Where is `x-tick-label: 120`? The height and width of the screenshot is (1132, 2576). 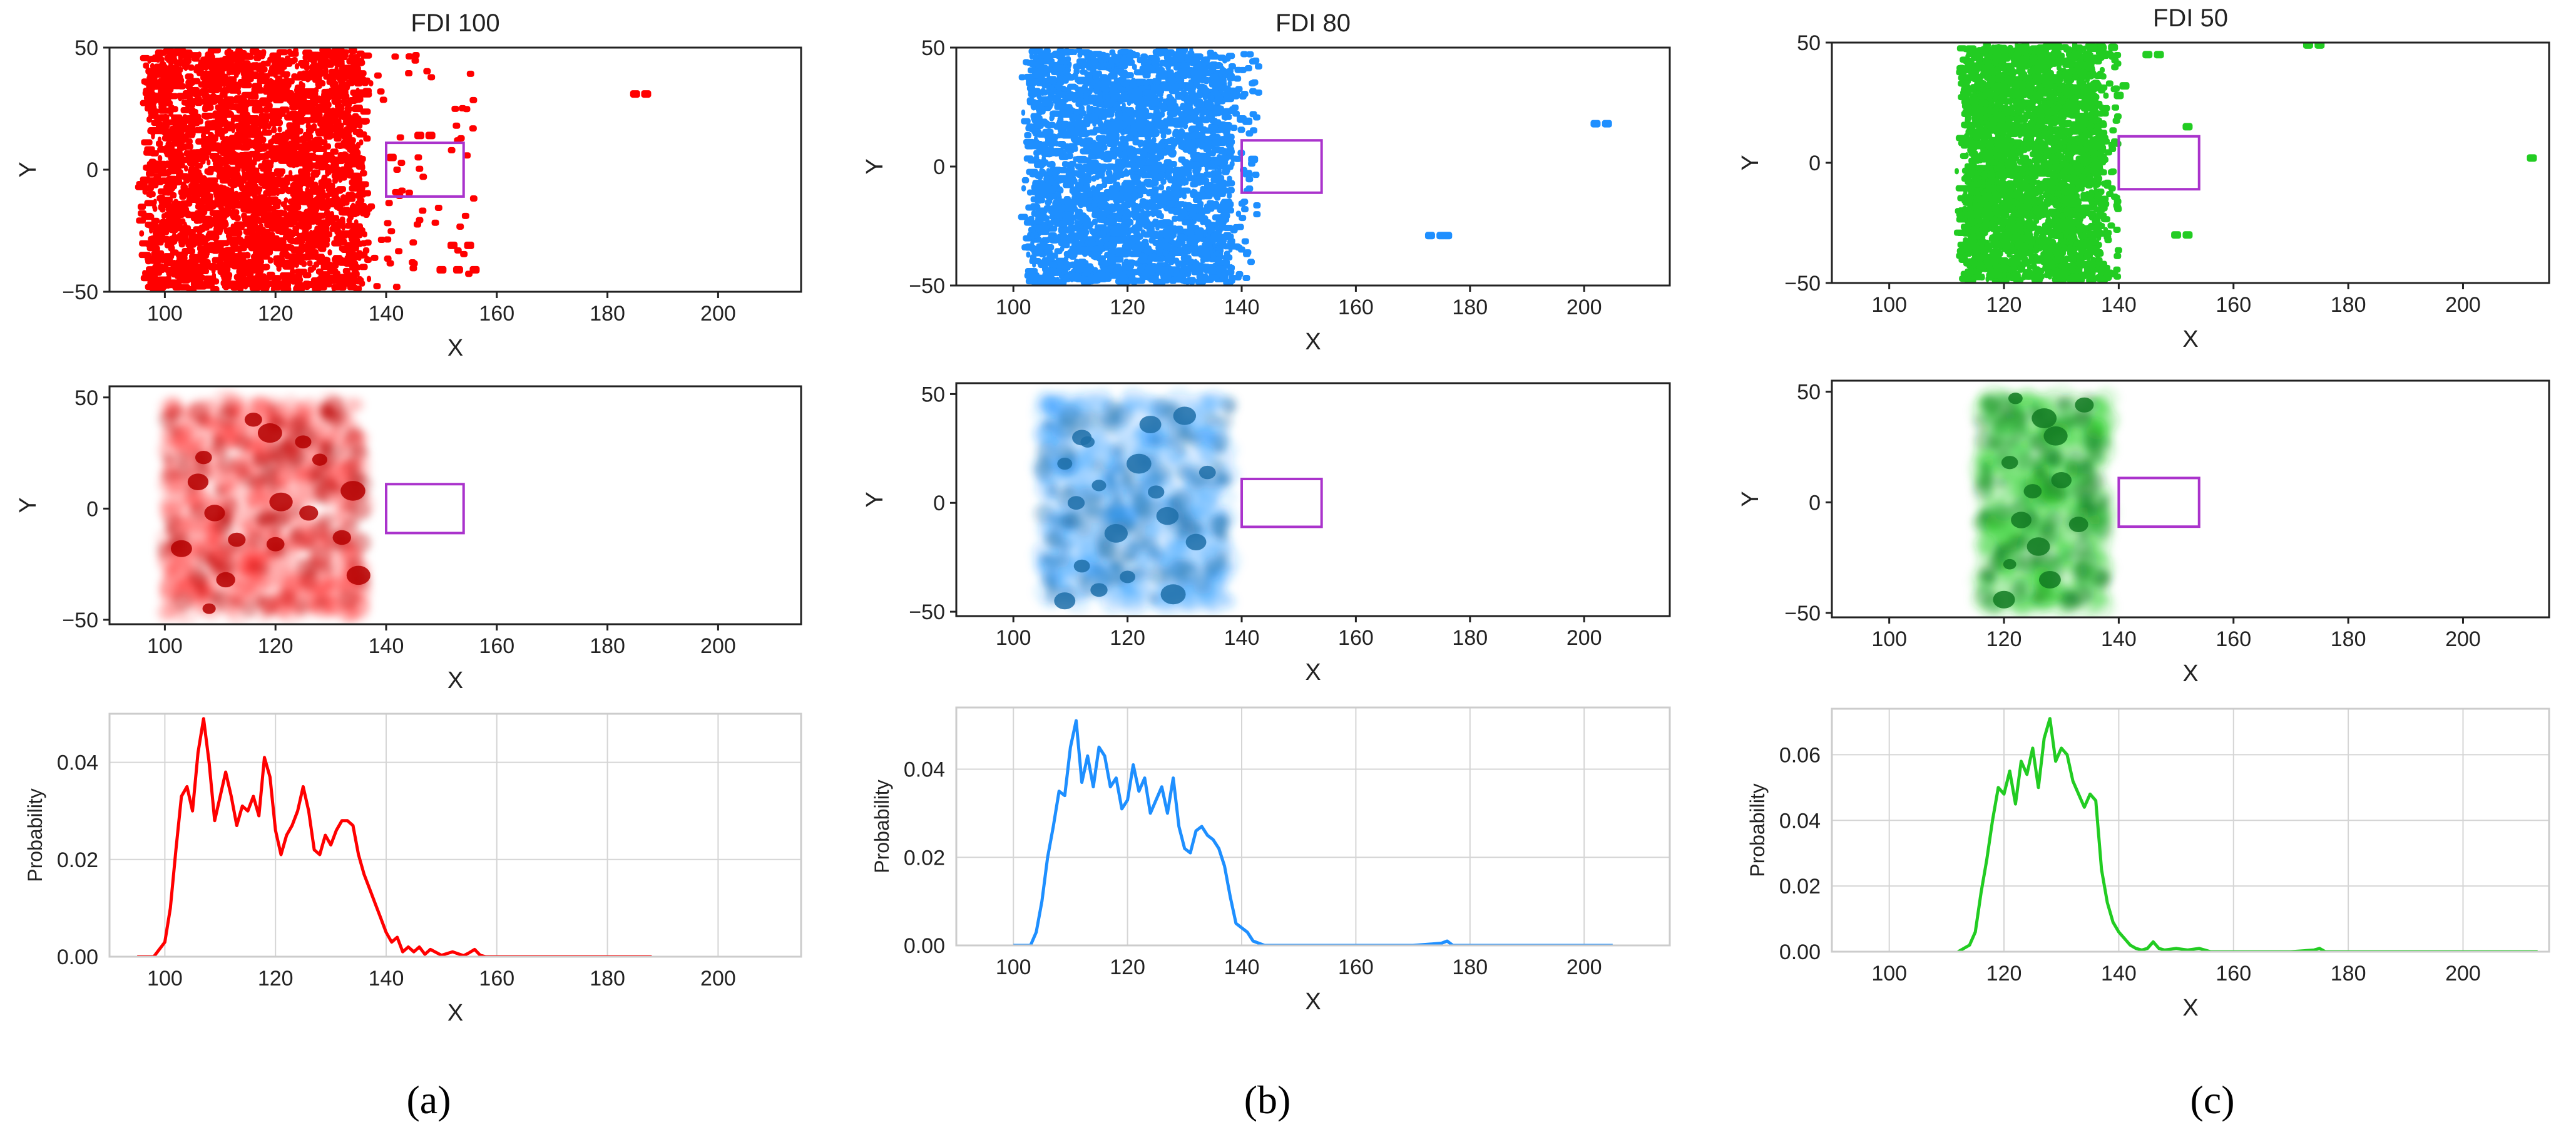 x-tick-label: 120 is located at coordinates (276, 978).